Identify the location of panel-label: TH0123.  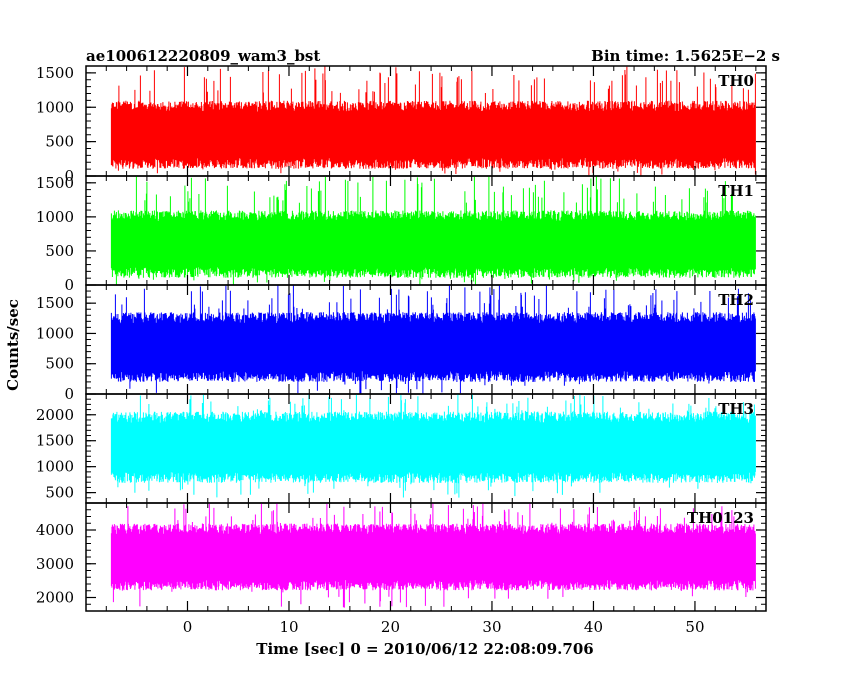
(720, 518).